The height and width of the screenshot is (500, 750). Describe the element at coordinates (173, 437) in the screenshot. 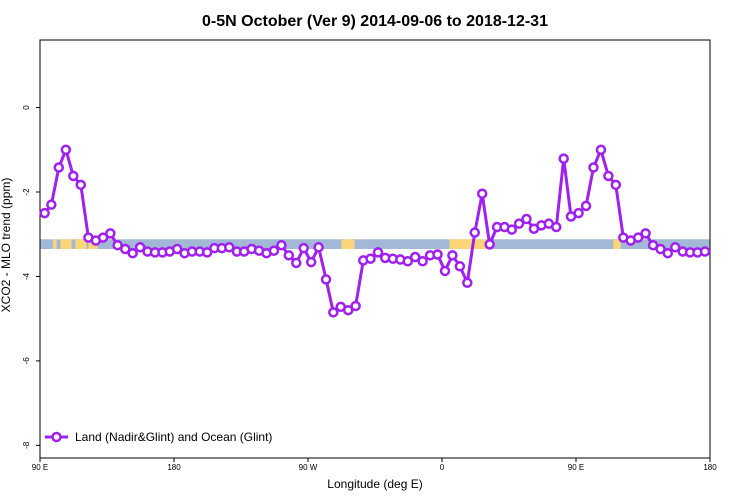

I see `legend-label: Land (Nadir&Glint) and Ocean (Glint)` at that location.